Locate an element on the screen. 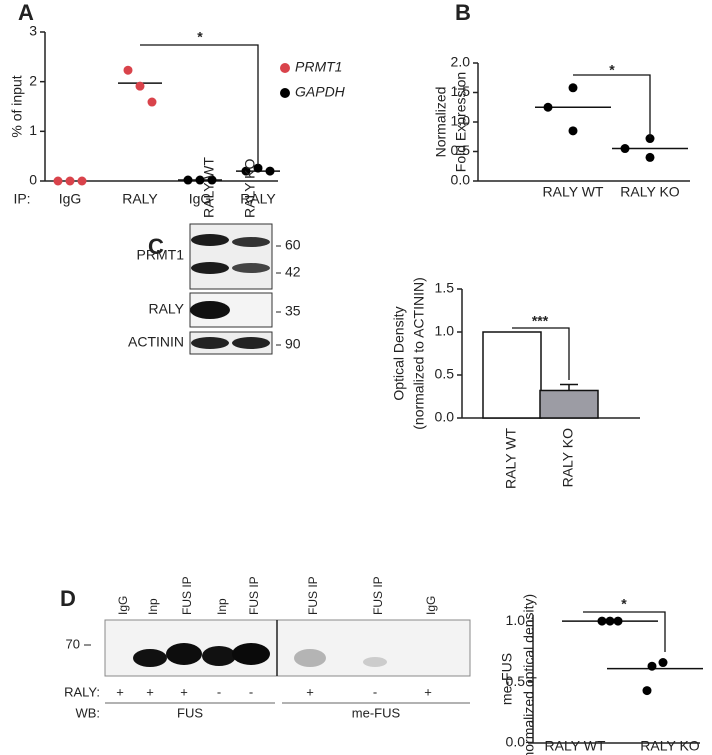  y-tick-label: 0 is located at coordinates (33, 180).